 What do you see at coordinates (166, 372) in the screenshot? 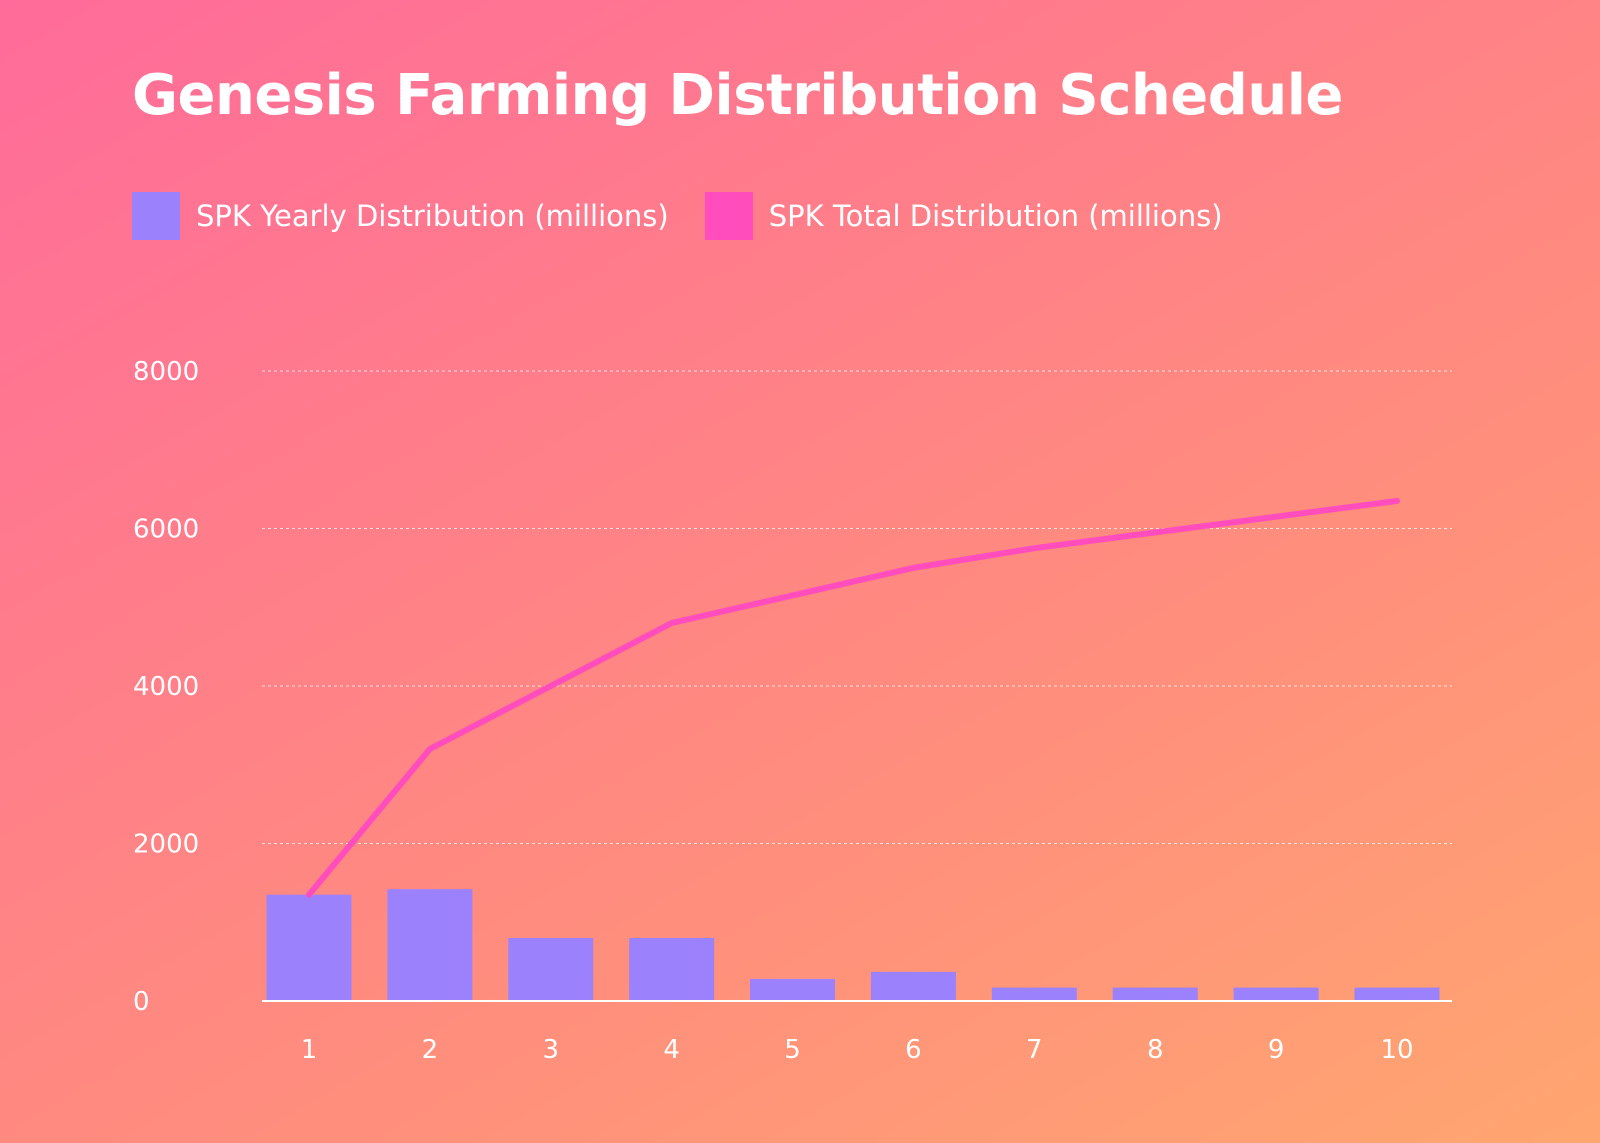
I see `y-tick-label: 8000` at bounding box center [166, 372].